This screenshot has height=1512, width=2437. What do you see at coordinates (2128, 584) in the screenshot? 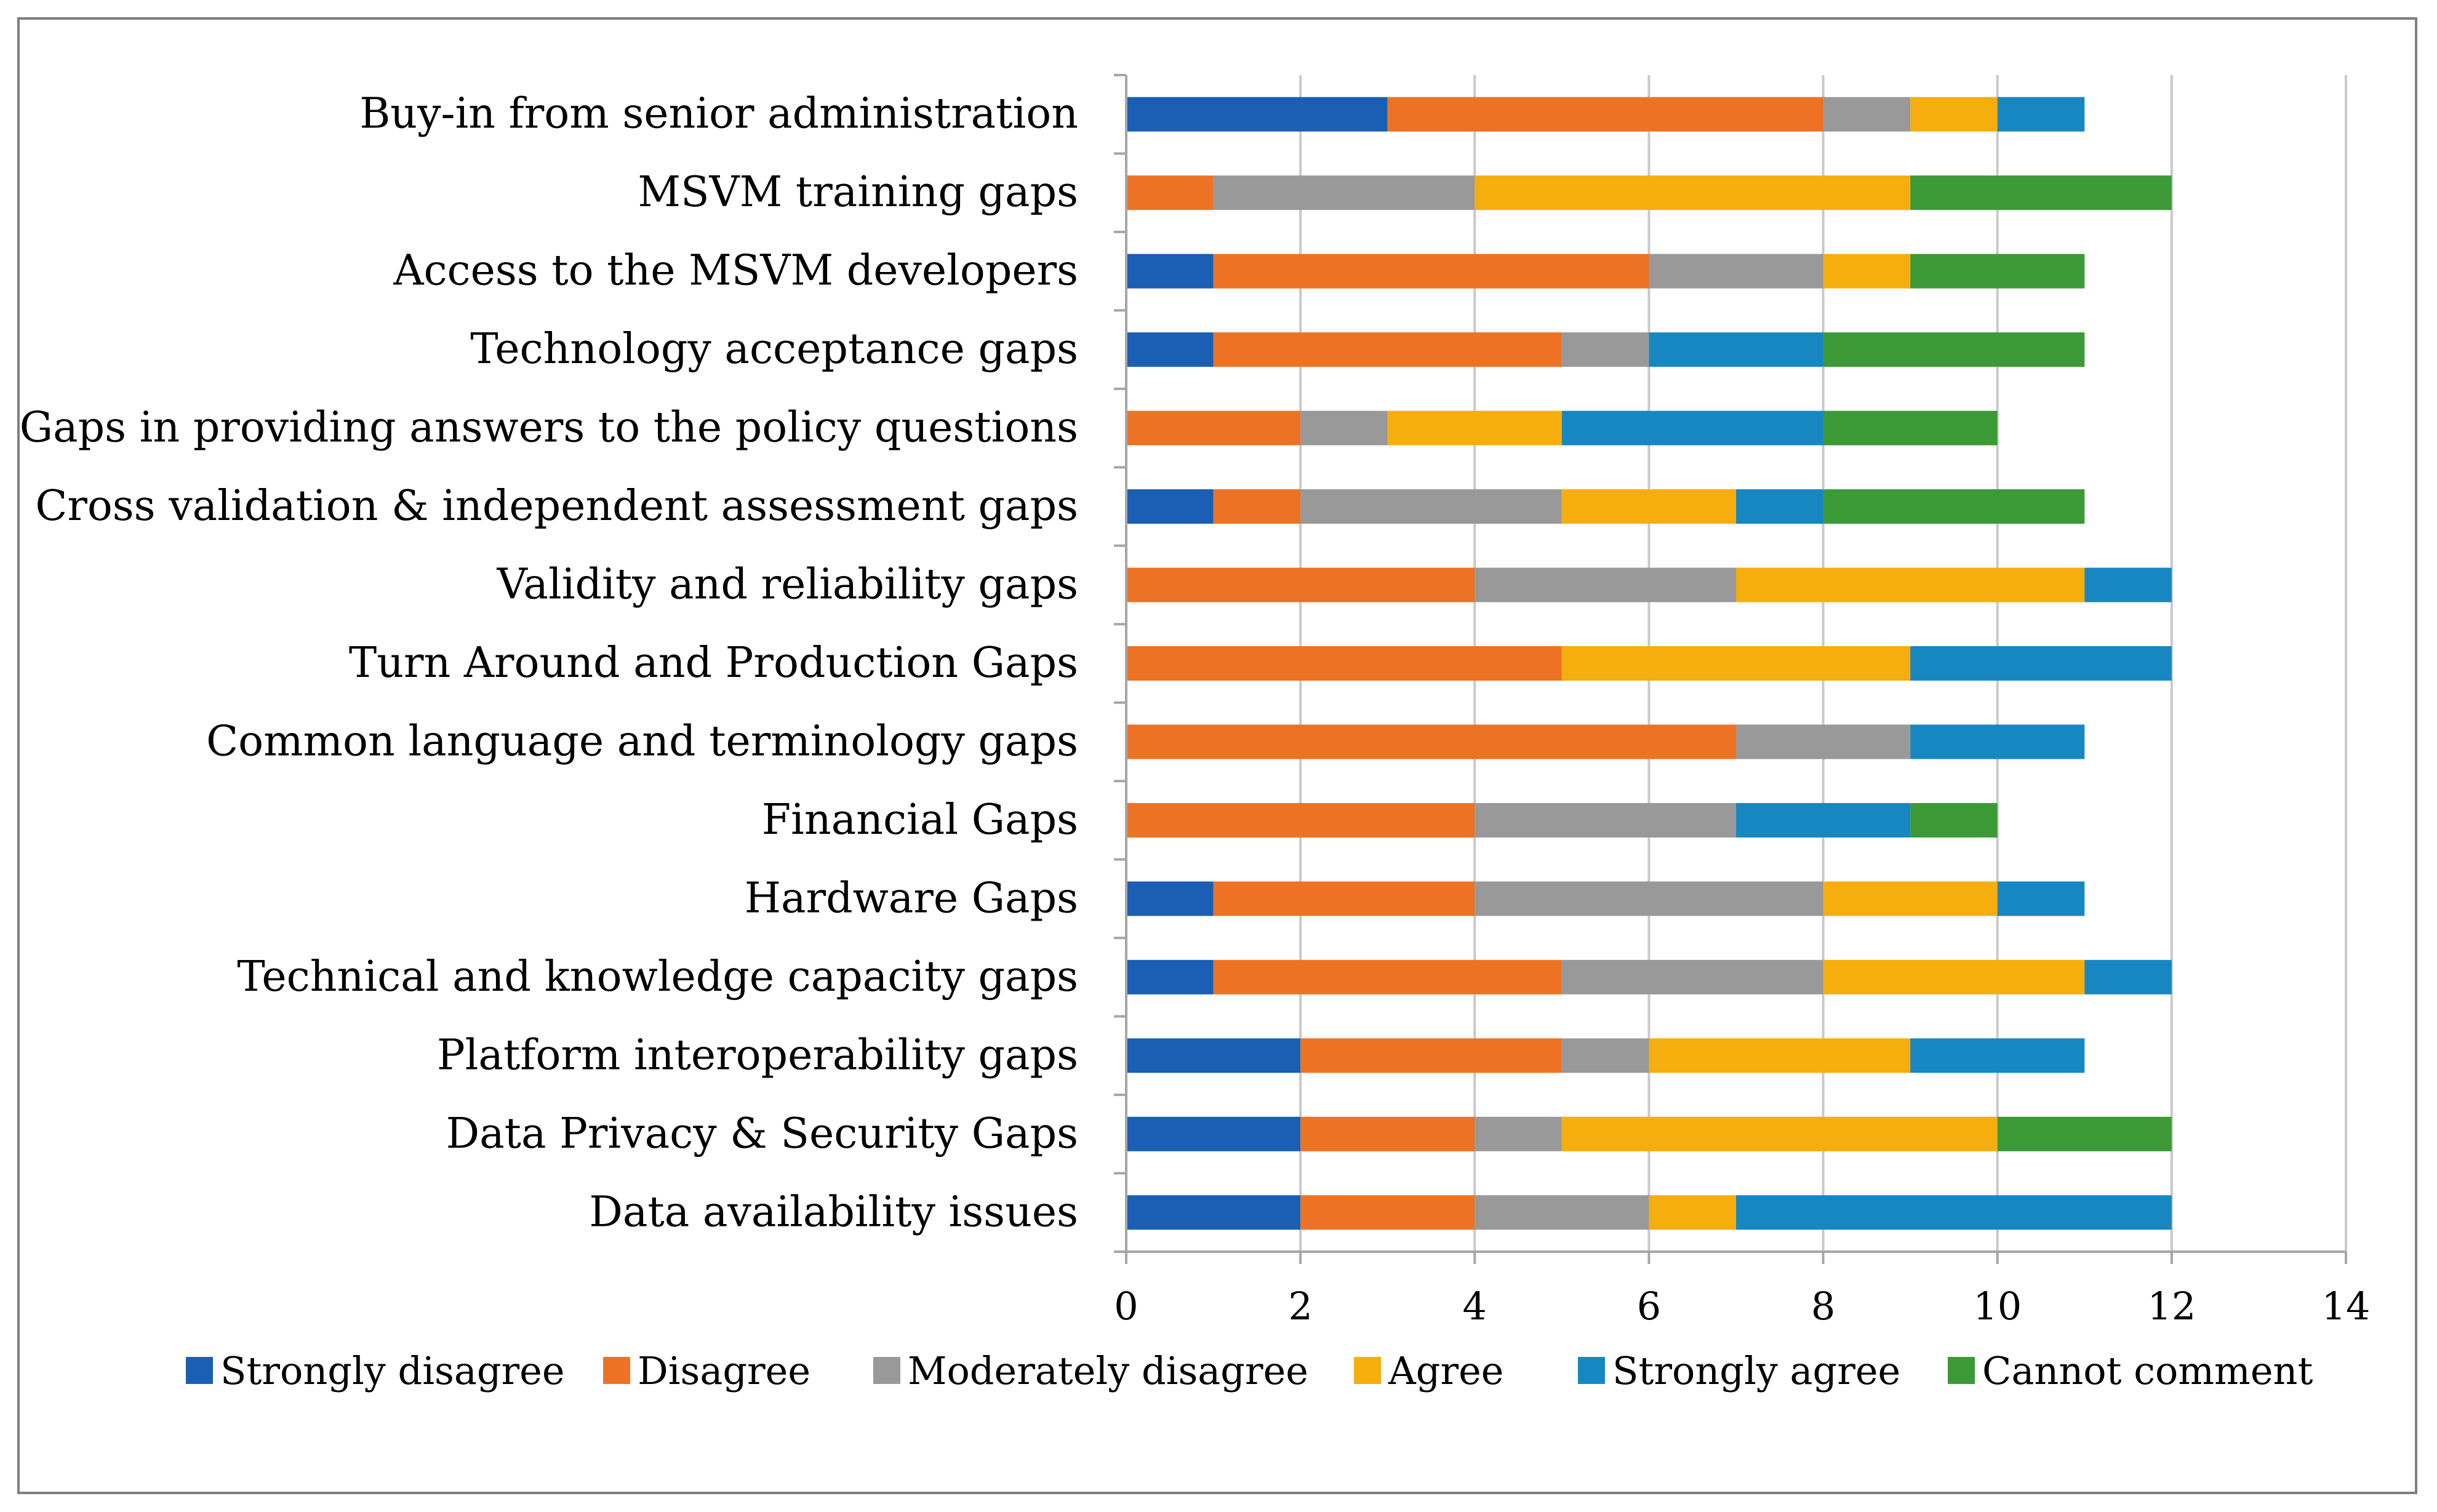
I see `bar-validity-and-reliability-gaps-strongly-agree` at bounding box center [2128, 584].